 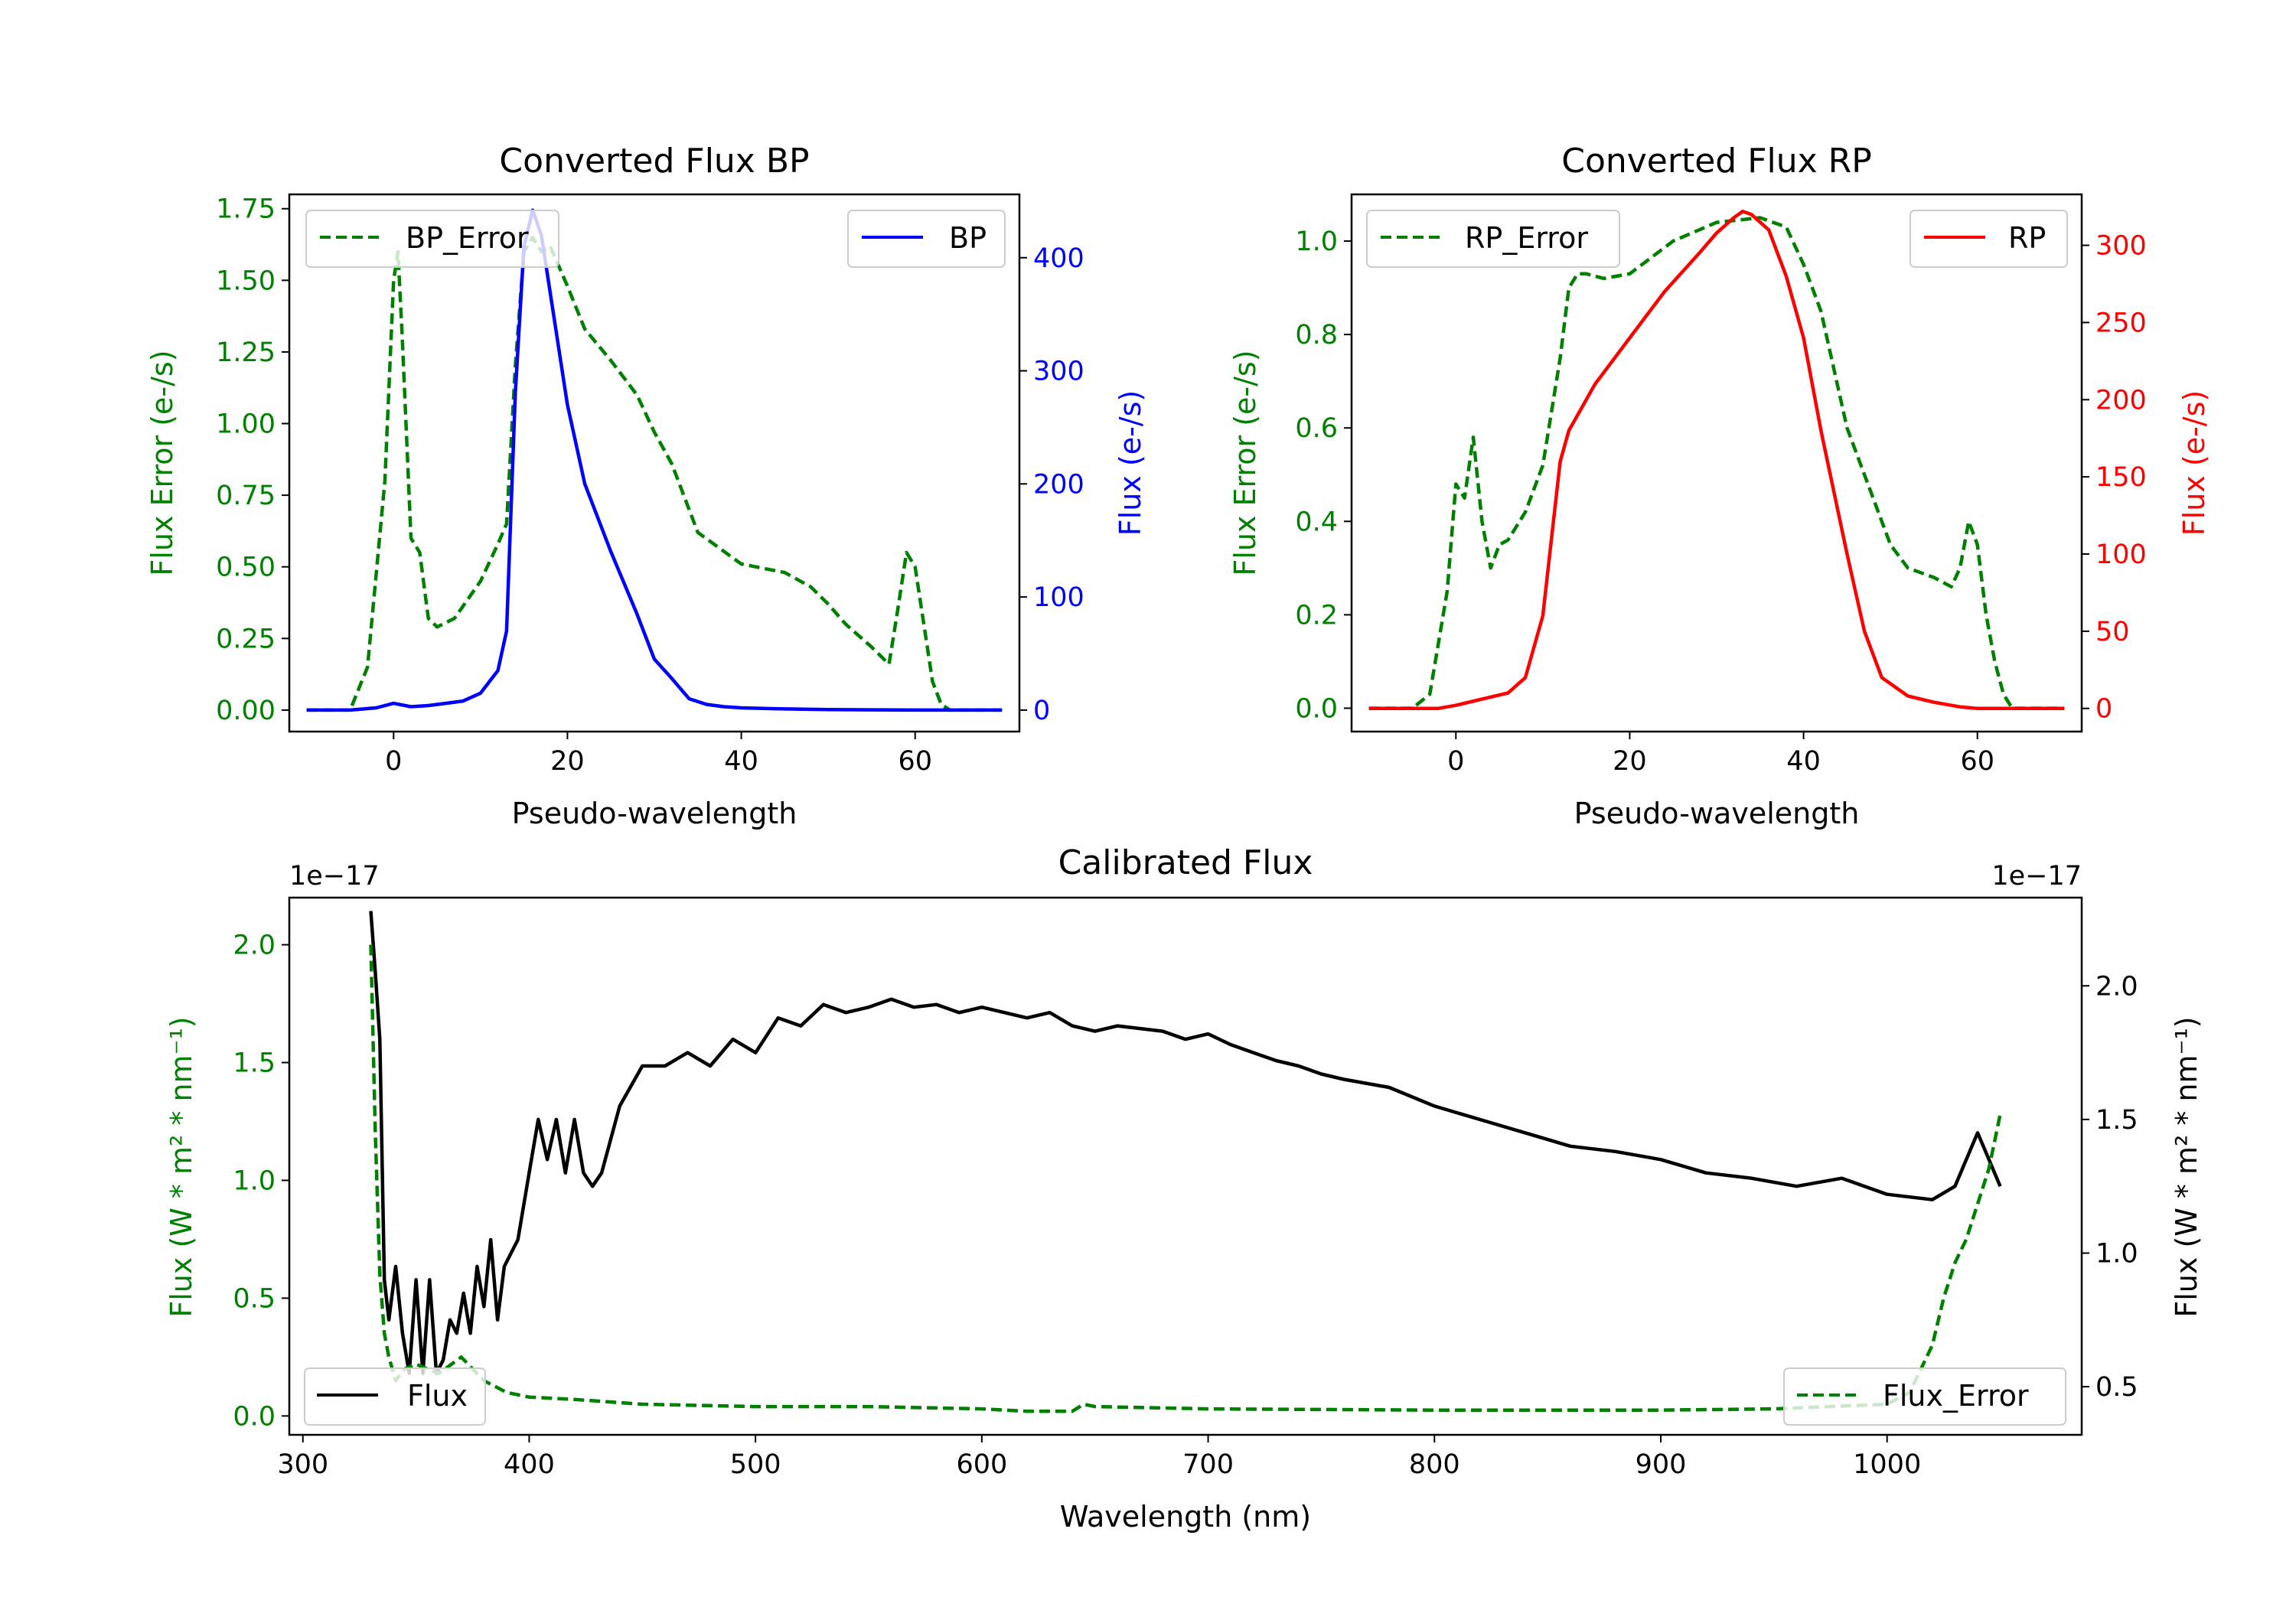 I want to click on chart-rp-yaxis-left: 0.0 0.2 0.4 0.6 0.8 1.0, so click(x=1323, y=476).